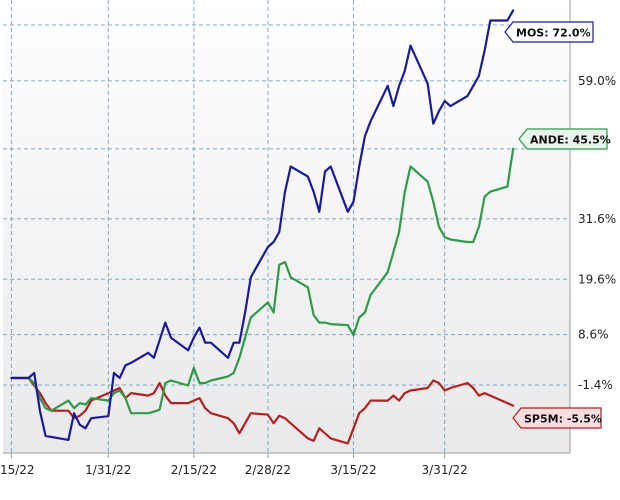  Describe the element at coordinates (353, 470) in the screenshot. I see `x-tick-label: 3/15/22` at that location.